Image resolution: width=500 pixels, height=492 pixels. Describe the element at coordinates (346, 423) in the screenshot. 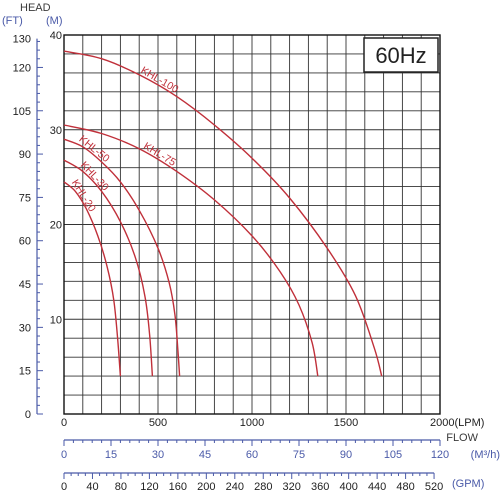

I see `flow-lpm-tick-label: 1500` at that location.